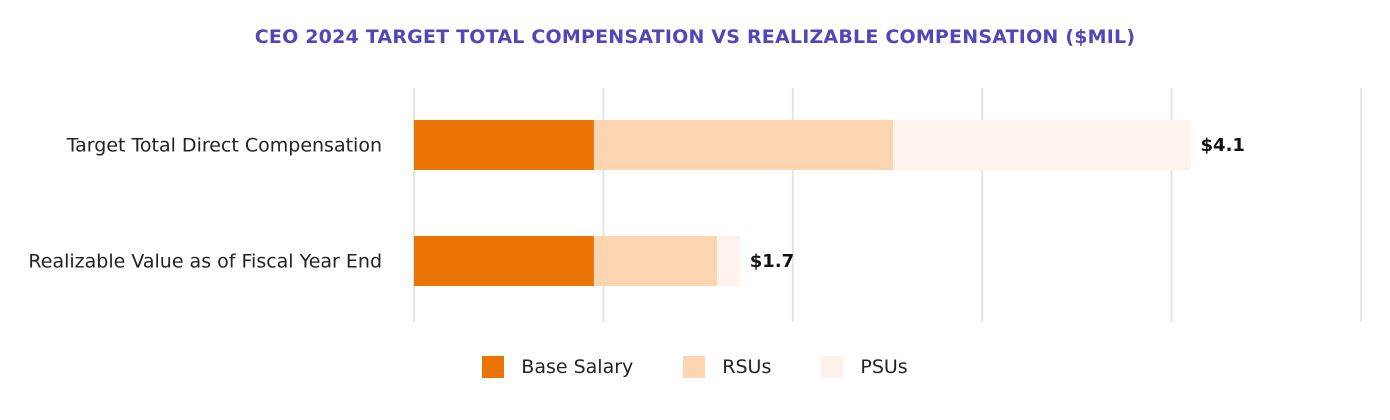 The height and width of the screenshot is (420, 1390). Describe the element at coordinates (884, 367) in the screenshot. I see `legend-label: PSUs` at that location.